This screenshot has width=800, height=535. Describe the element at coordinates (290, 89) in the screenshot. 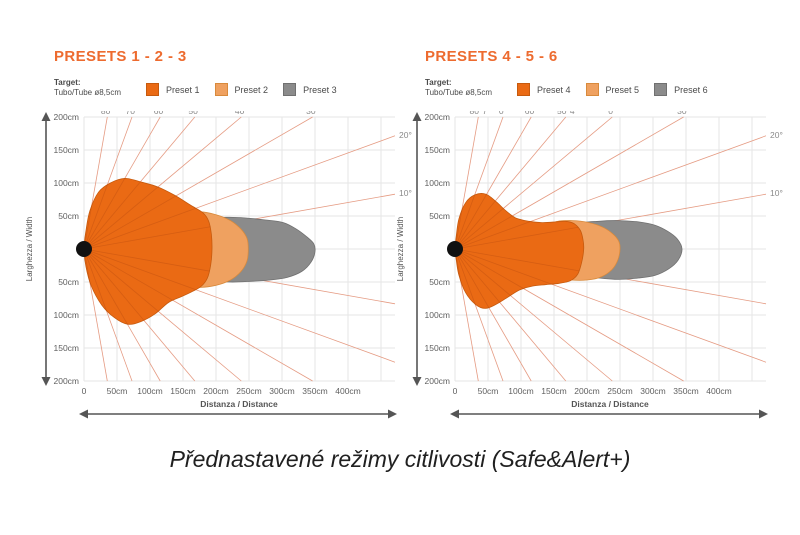

I see `preset-3-swatch` at that location.